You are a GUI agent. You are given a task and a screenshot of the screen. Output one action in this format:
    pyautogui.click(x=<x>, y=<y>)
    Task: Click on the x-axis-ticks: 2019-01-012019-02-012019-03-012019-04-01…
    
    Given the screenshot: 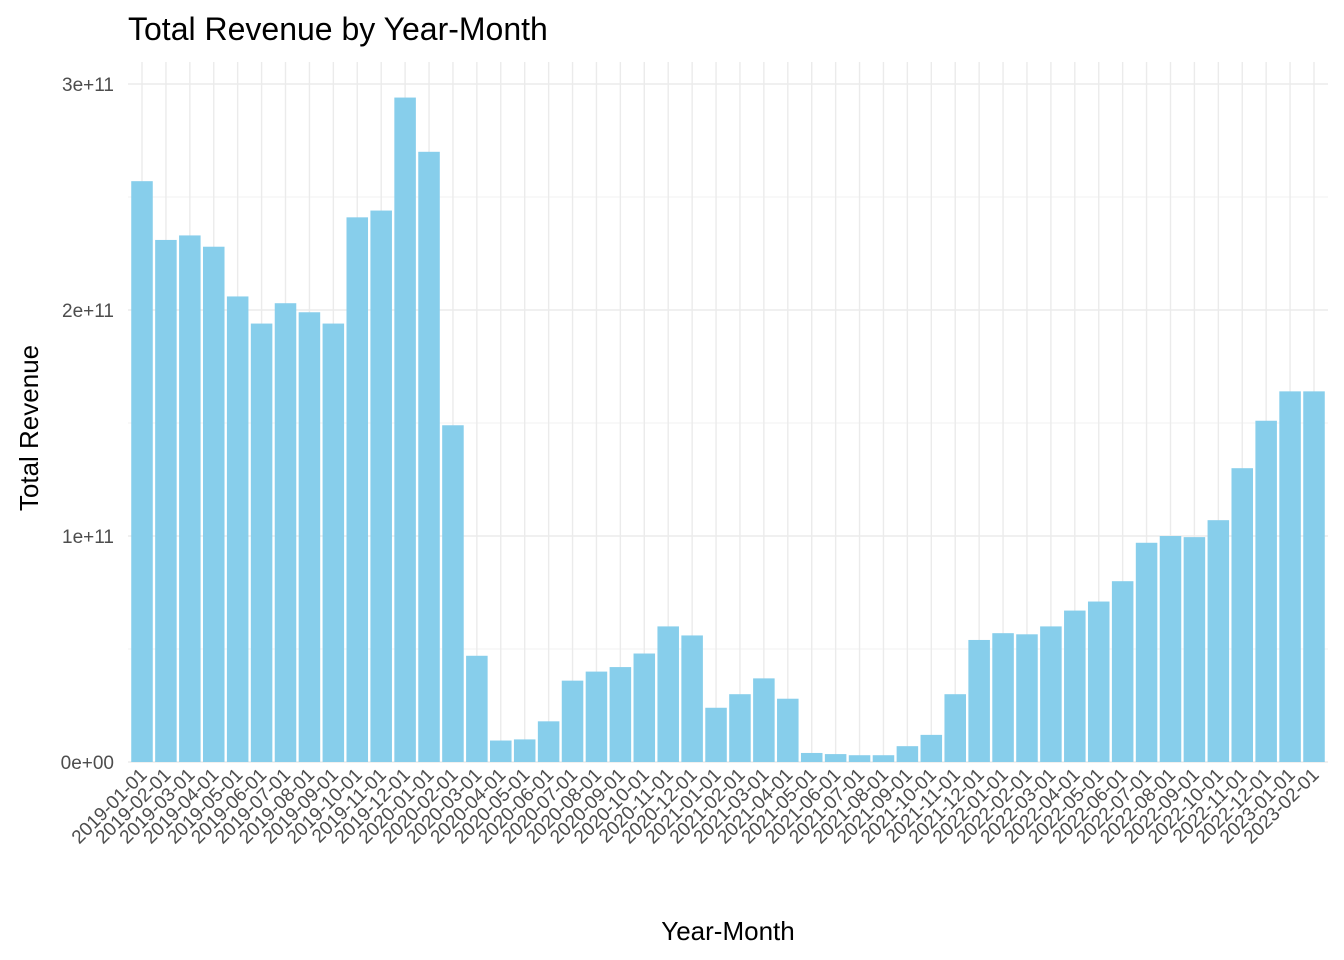 What is the action you would take?
    pyautogui.click(x=696, y=807)
    